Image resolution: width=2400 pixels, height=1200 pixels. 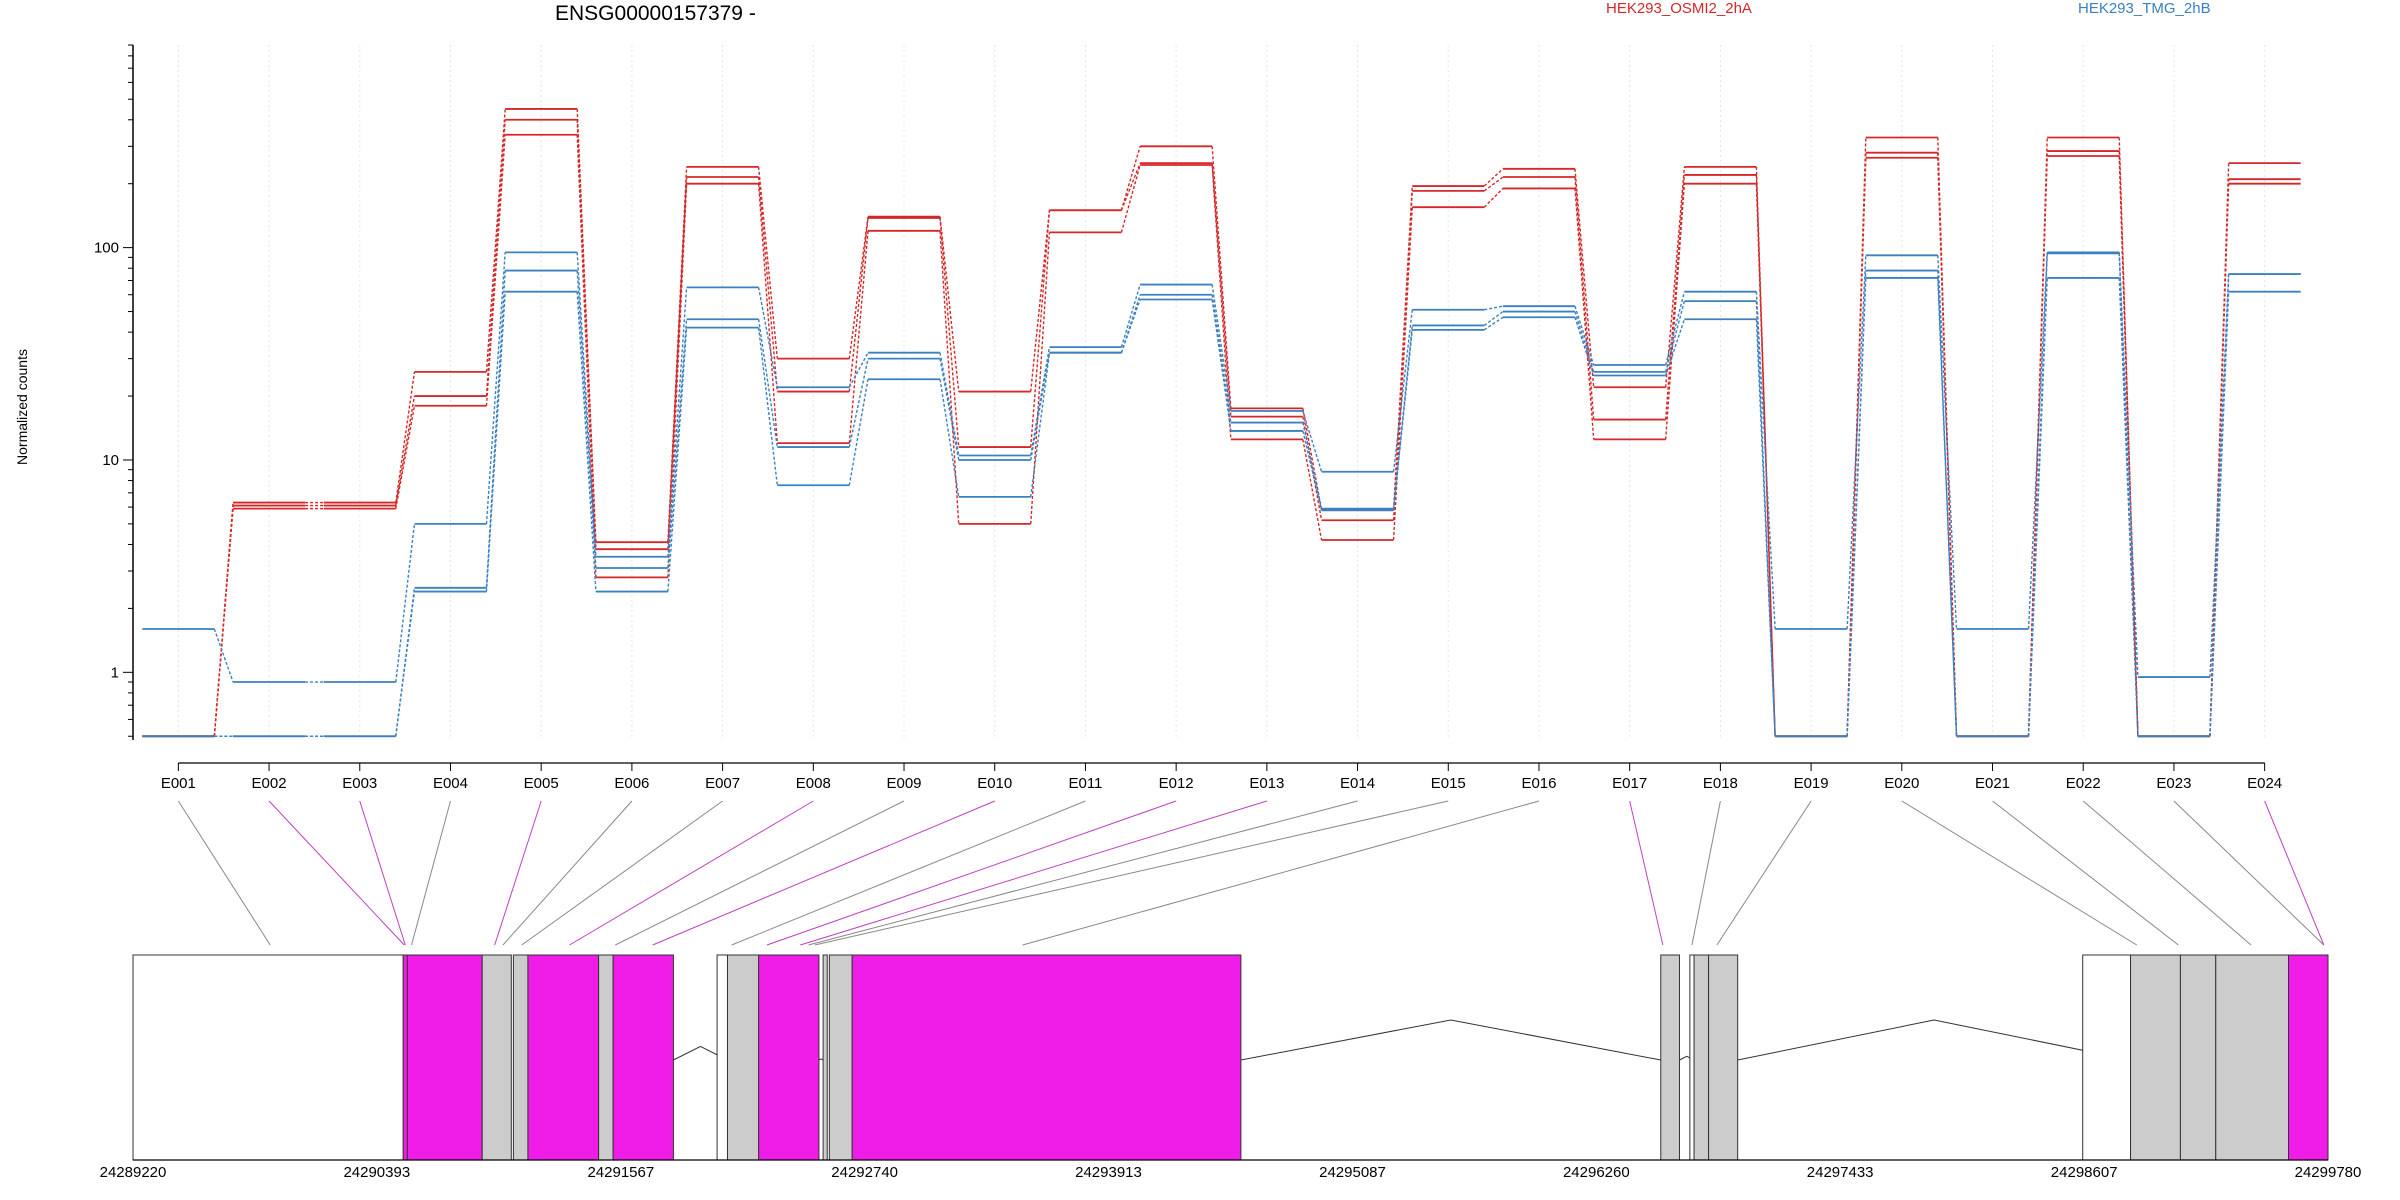 What do you see at coordinates (655, 13) in the screenshot?
I see `chart-title: ENSG00000157379 -` at bounding box center [655, 13].